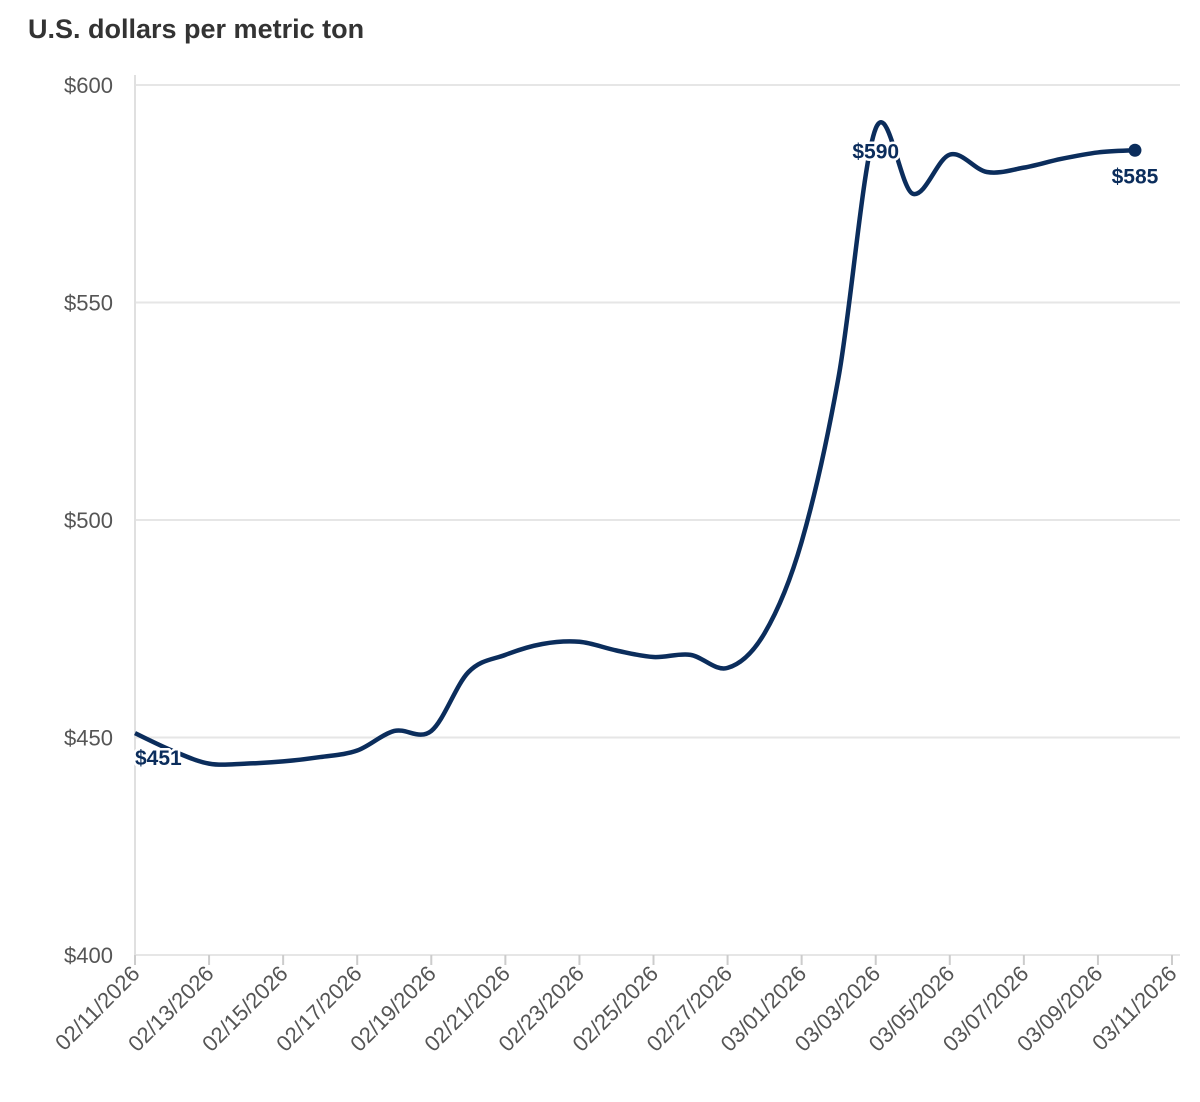 The width and height of the screenshot is (1200, 1102). Describe the element at coordinates (88, 955) in the screenshot. I see `y-tick-label: $400` at that location.